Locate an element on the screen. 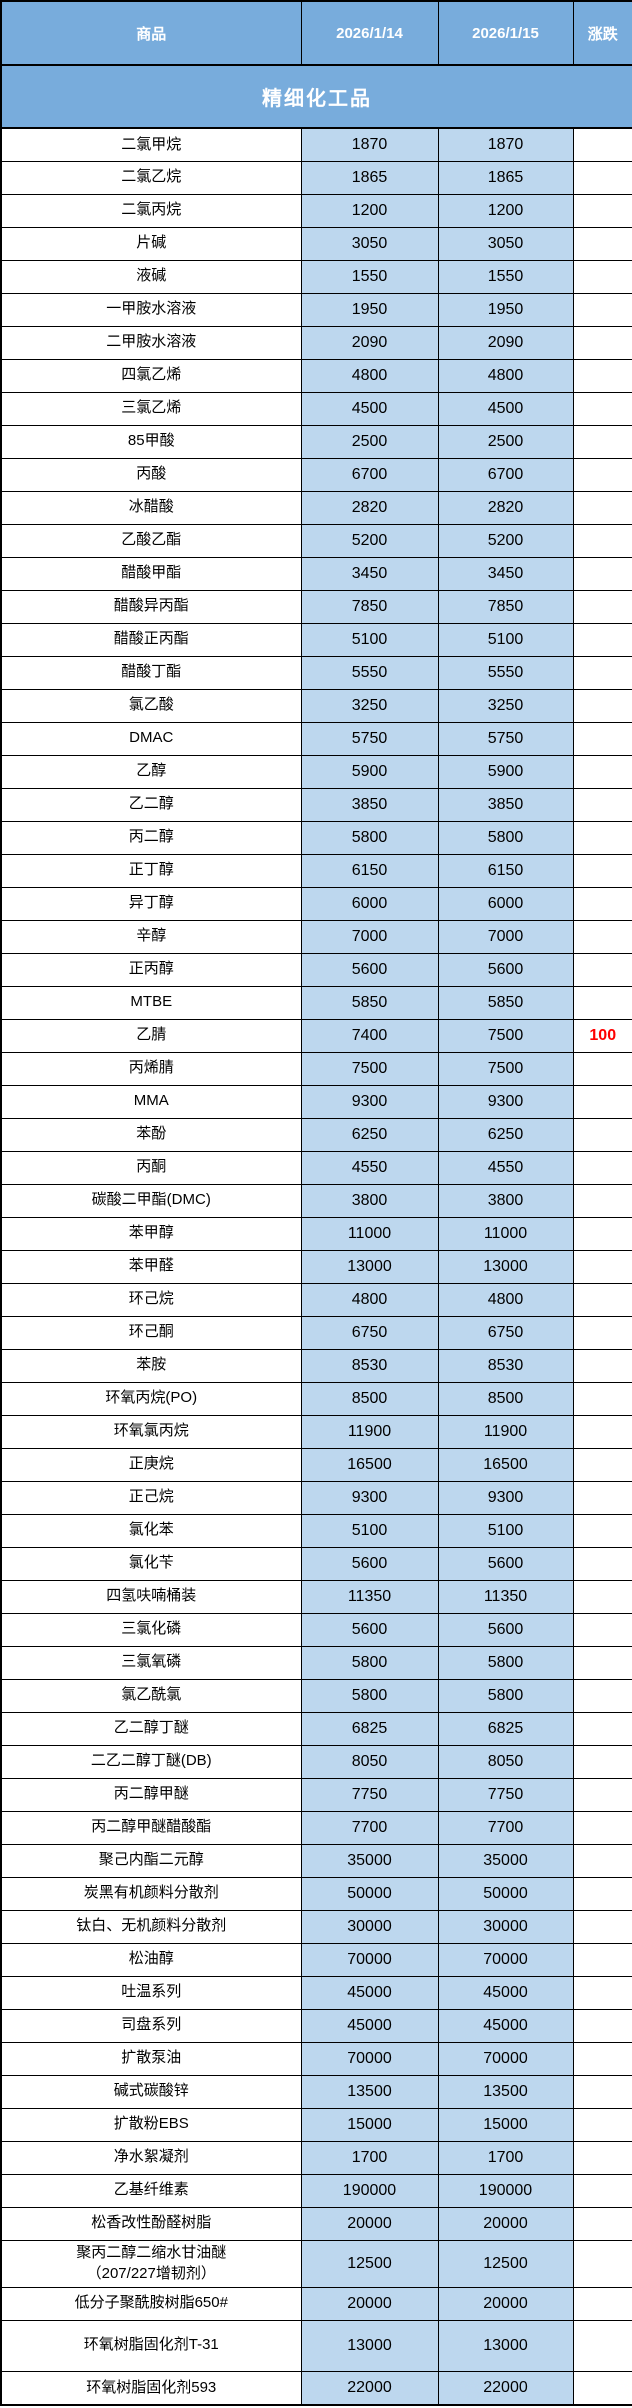  price-date1-cell: 3800 is located at coordinates (369, 1200).